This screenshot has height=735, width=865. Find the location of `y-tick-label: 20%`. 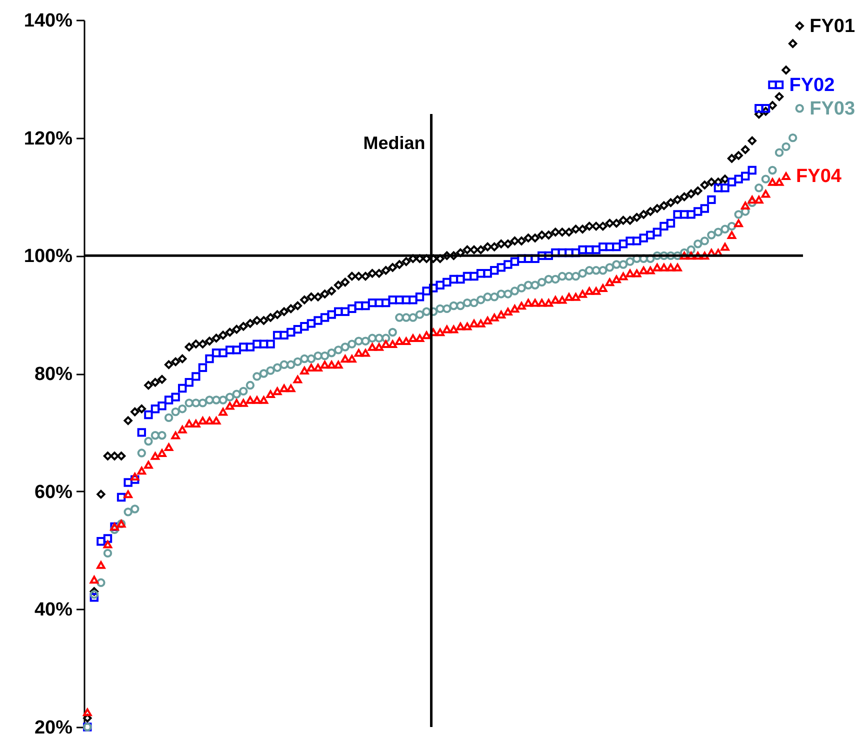

y-tick-label: 20% is located at coordinates (53, 726).